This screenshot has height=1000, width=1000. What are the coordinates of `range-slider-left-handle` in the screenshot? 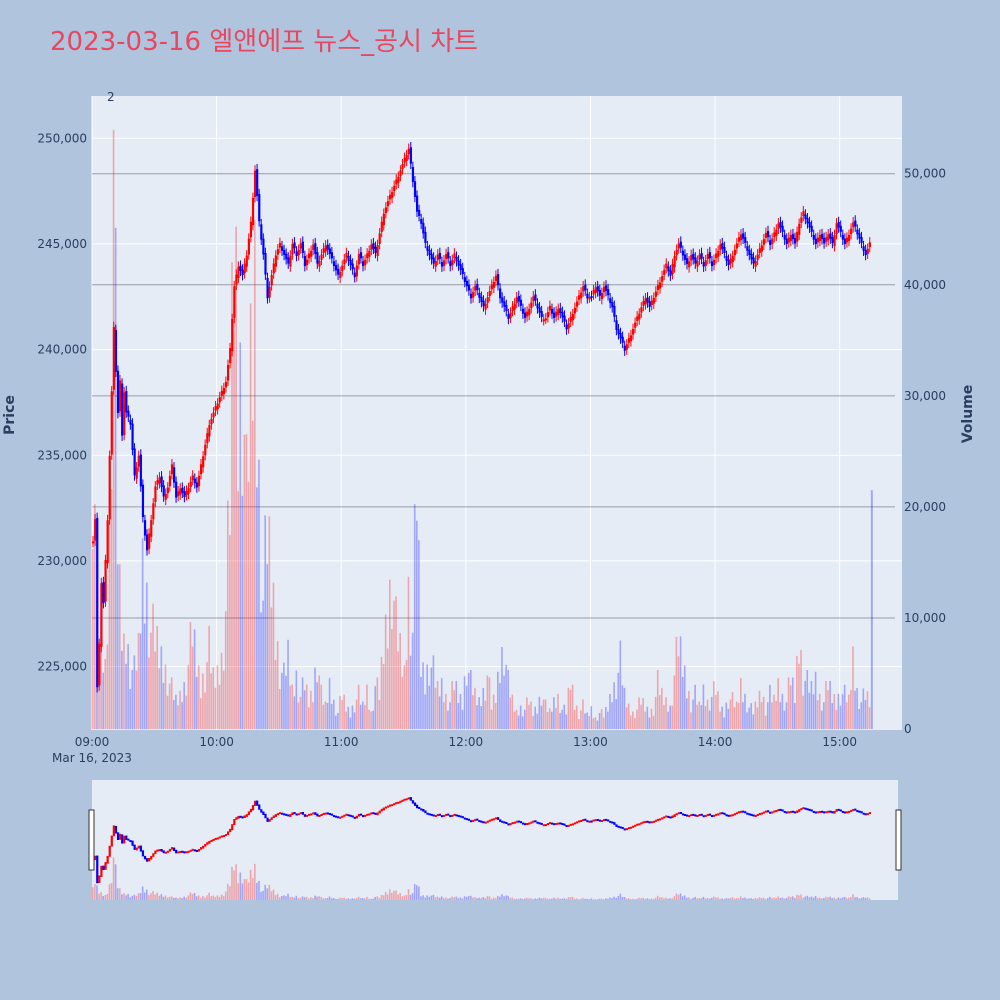 It's located at (91, 840).